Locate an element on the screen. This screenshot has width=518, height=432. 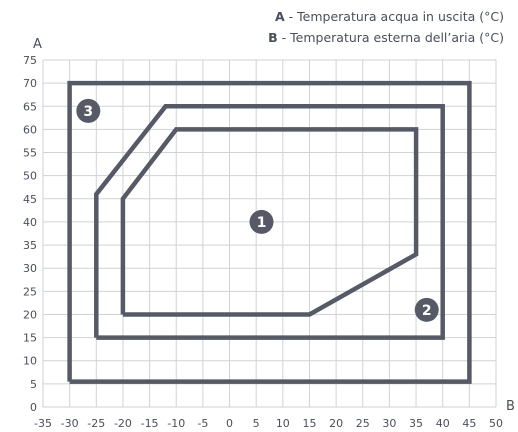
y-tick-label: 40 is located at coordinates (30, 222).